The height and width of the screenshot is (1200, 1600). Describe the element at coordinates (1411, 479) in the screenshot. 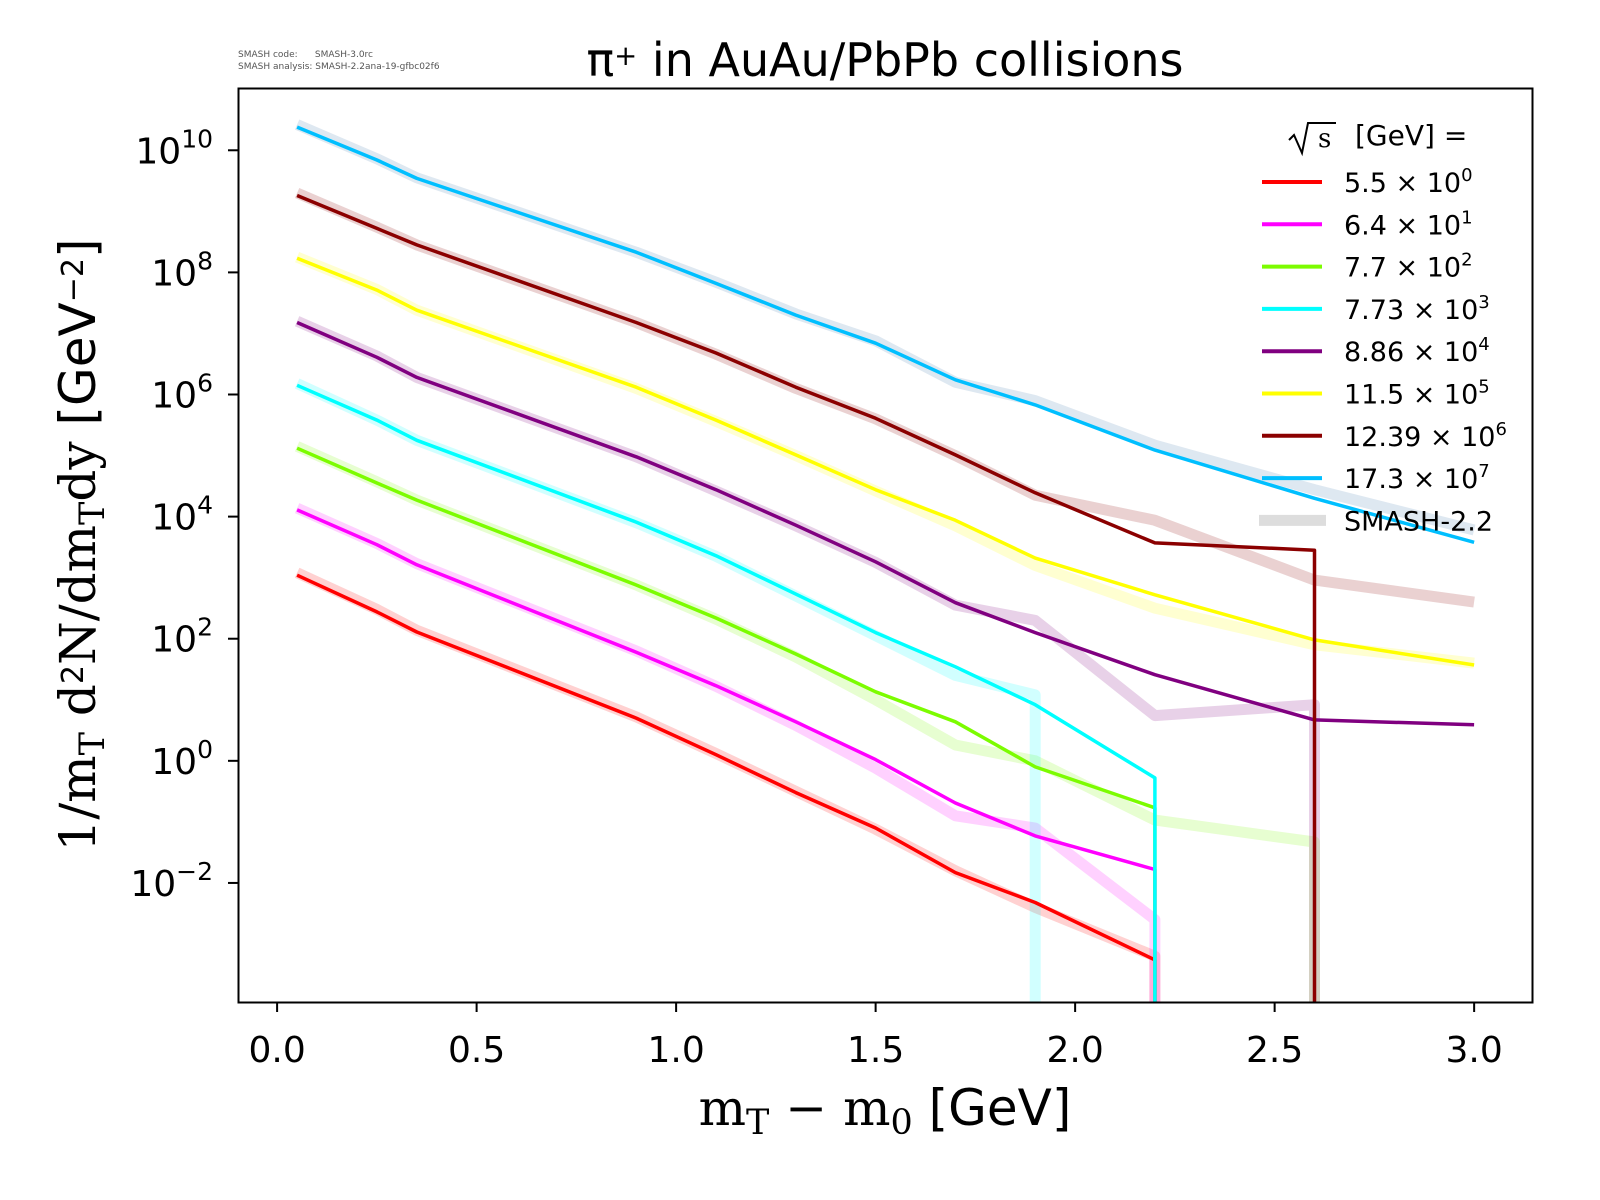

I see `legend-mantissa: 17.3 × 10` at that location.